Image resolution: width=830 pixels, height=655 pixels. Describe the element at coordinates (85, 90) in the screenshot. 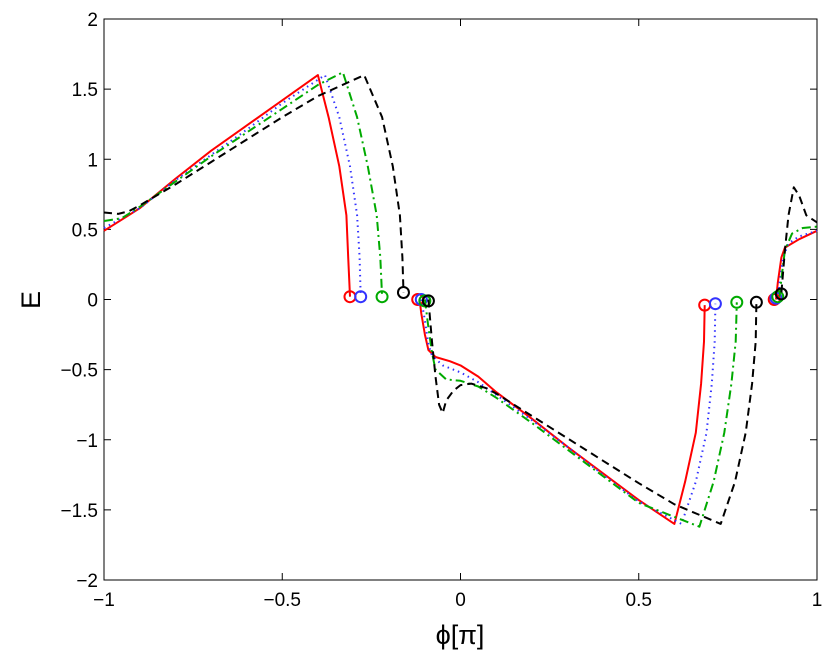

I see `y-tick-label: 1.5` at that location.